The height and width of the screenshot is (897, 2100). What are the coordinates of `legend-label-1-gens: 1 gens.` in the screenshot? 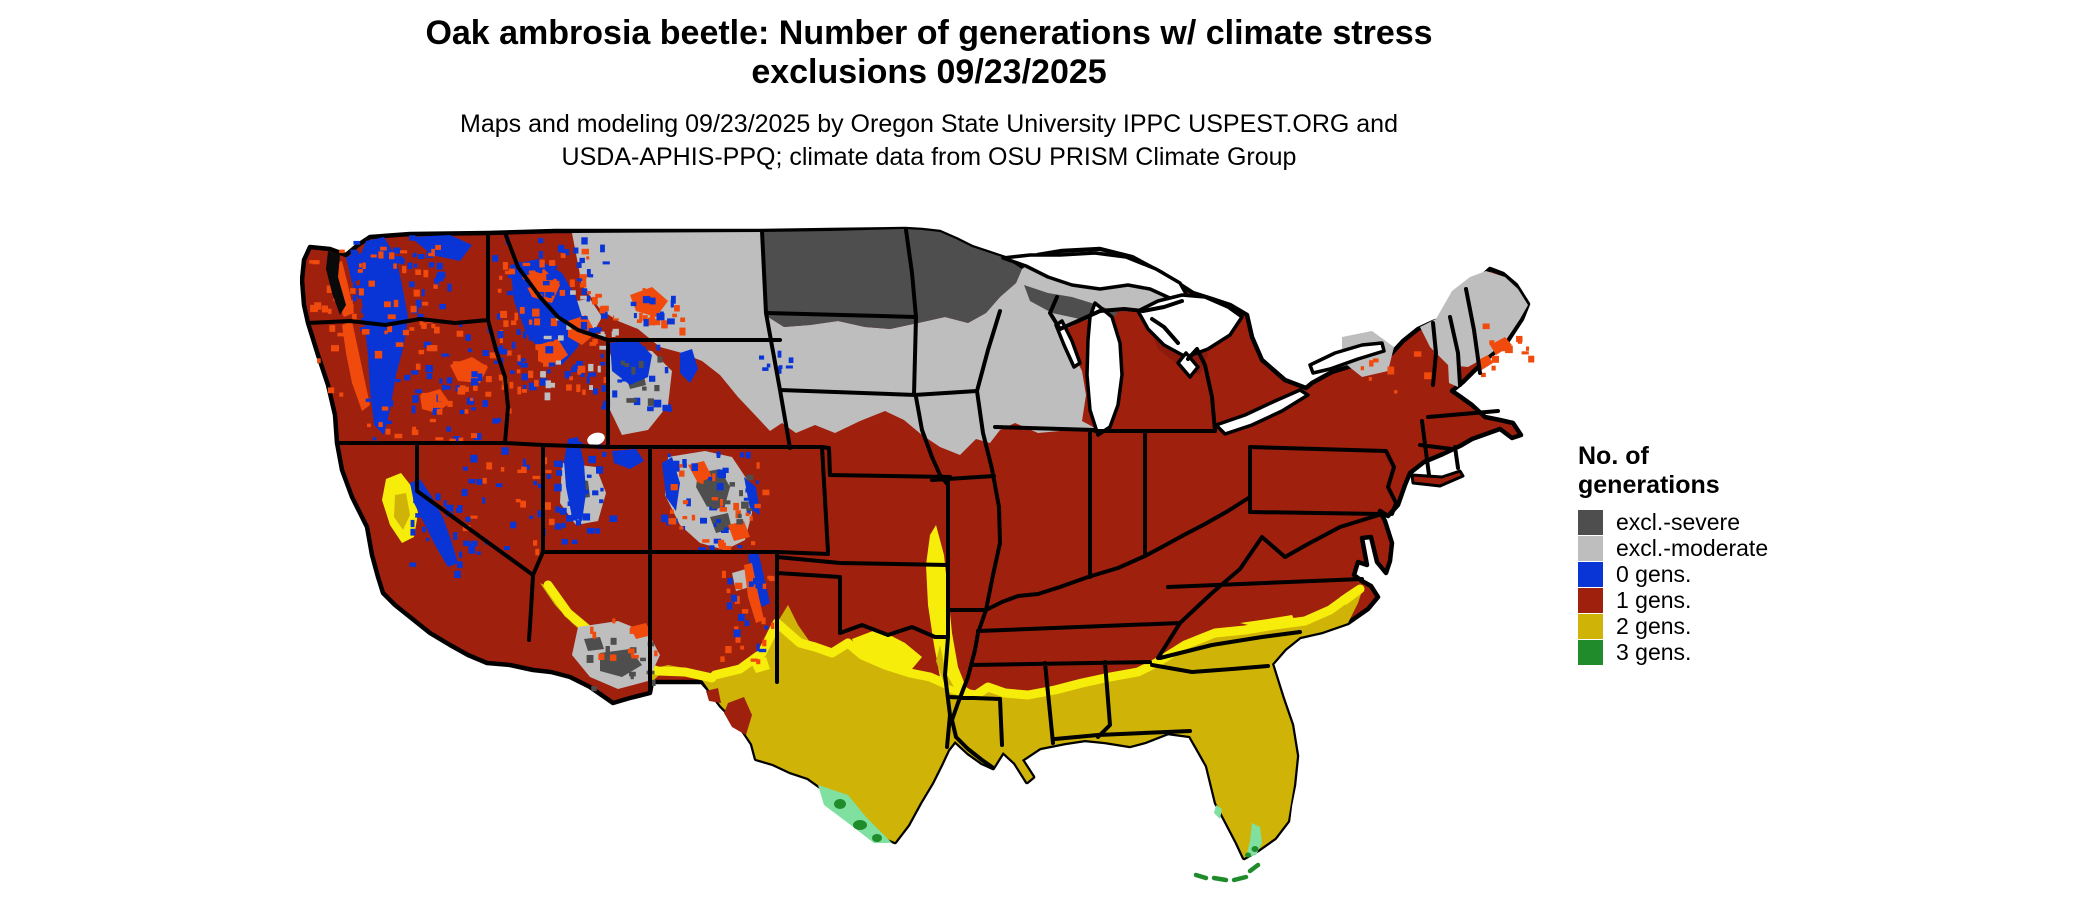 It's located at (1654, 600).